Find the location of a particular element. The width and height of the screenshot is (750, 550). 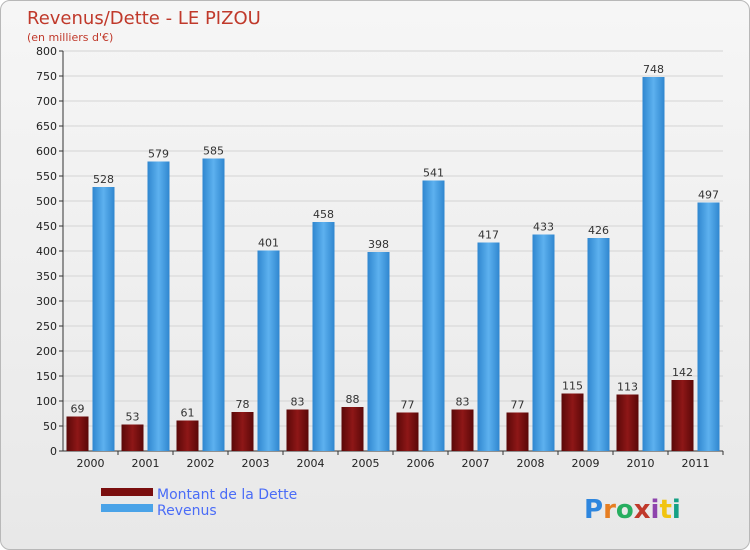

y-tick-label: 0 is located at coordinates (53, 451).